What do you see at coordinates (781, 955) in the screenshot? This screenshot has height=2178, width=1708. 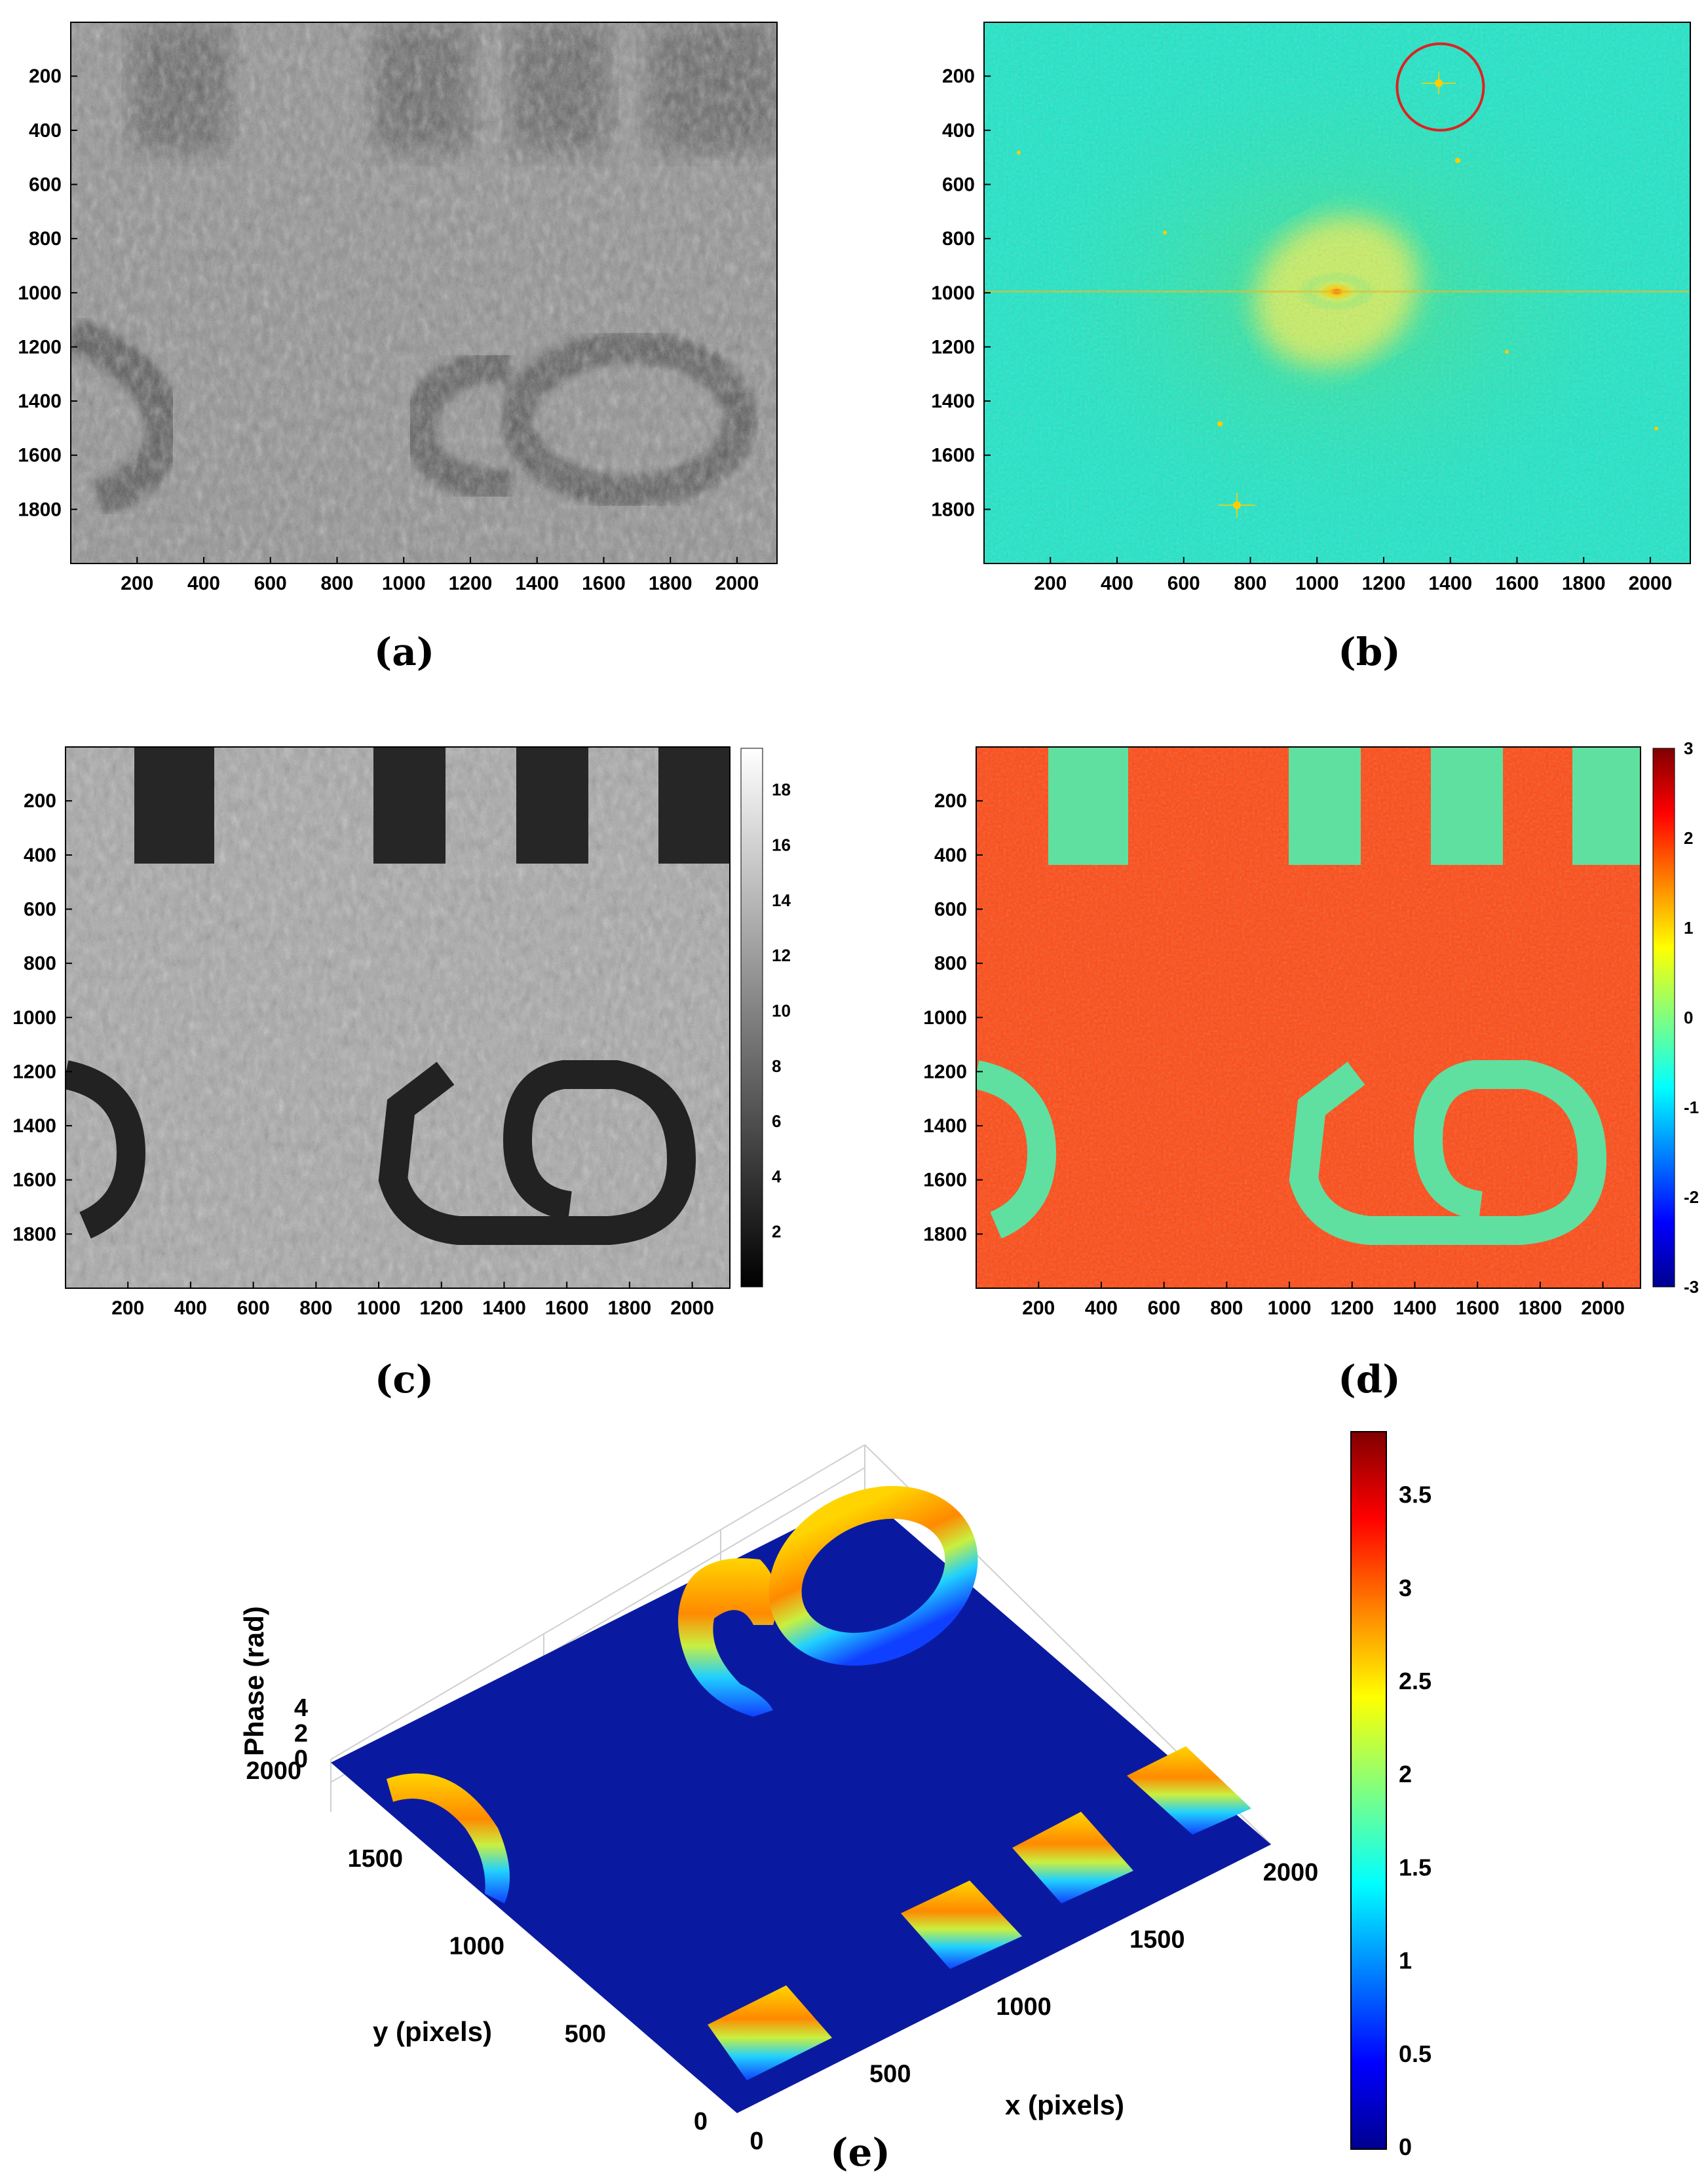 I see `colorbar-tick-label: 12` at bounding box center [781, 955].